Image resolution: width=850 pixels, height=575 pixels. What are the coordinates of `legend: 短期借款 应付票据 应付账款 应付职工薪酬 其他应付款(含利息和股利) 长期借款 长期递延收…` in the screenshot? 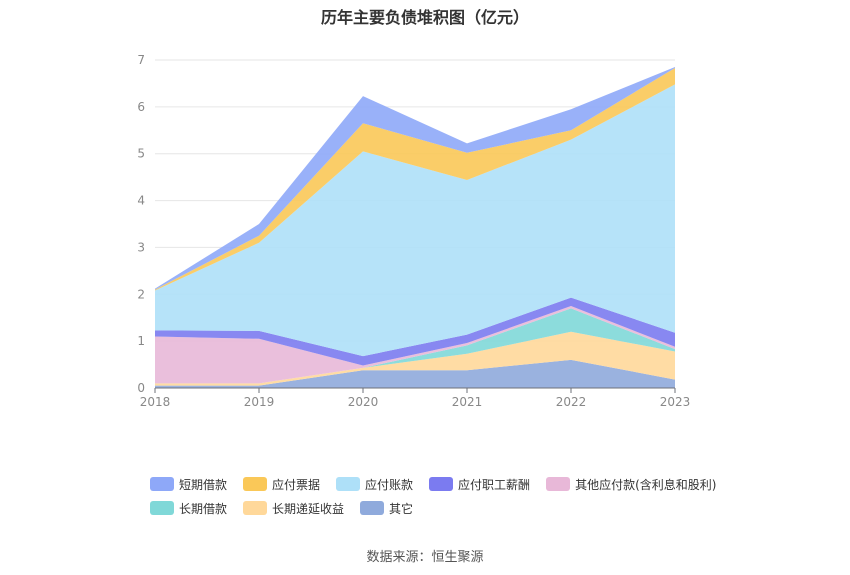 It's located at (450, 497).